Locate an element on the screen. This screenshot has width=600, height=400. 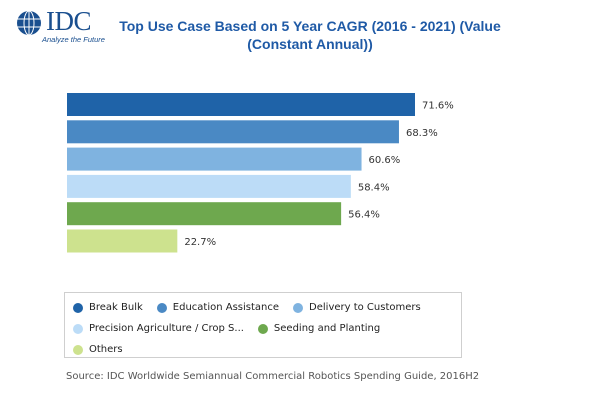
legend-item: Others is located at coordinates (98, 349).